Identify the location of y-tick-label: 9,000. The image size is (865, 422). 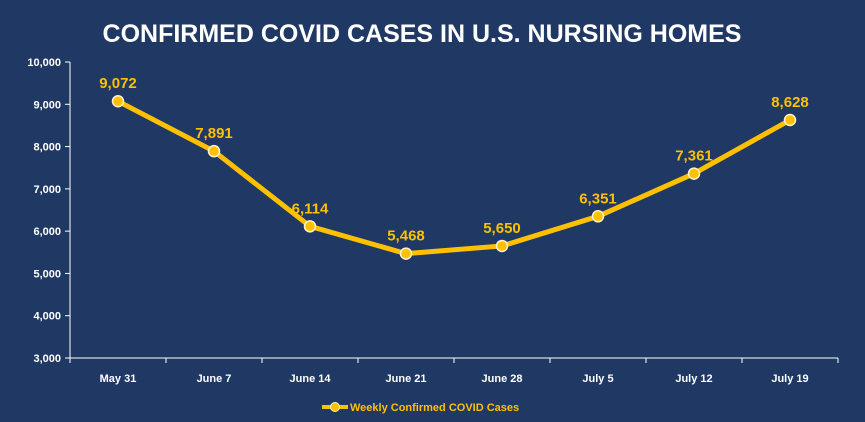
(47, 105).